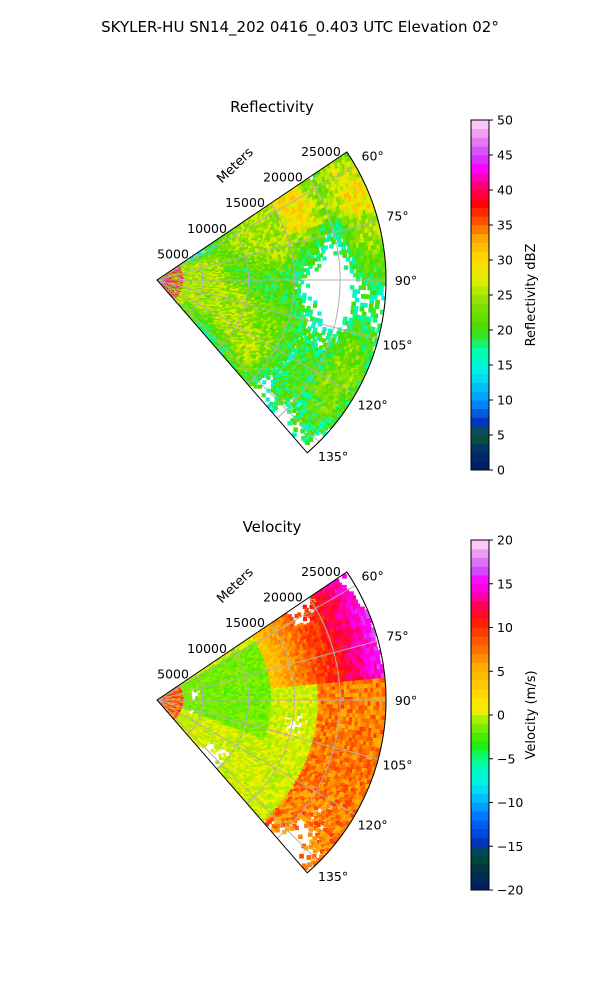 The height and width of the screenshot is (1000, 600). Describe the element at coordinates (505, 225) in the screenshot. I see `colorbar-tick-label: 35` at that location.